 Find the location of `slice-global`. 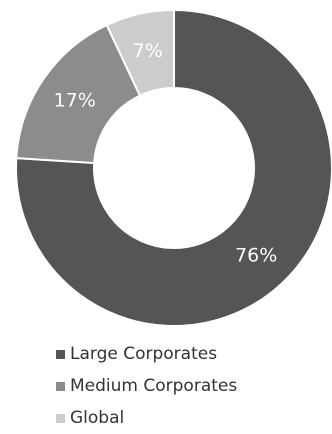

slice-global is located at coordinates (140, 52).